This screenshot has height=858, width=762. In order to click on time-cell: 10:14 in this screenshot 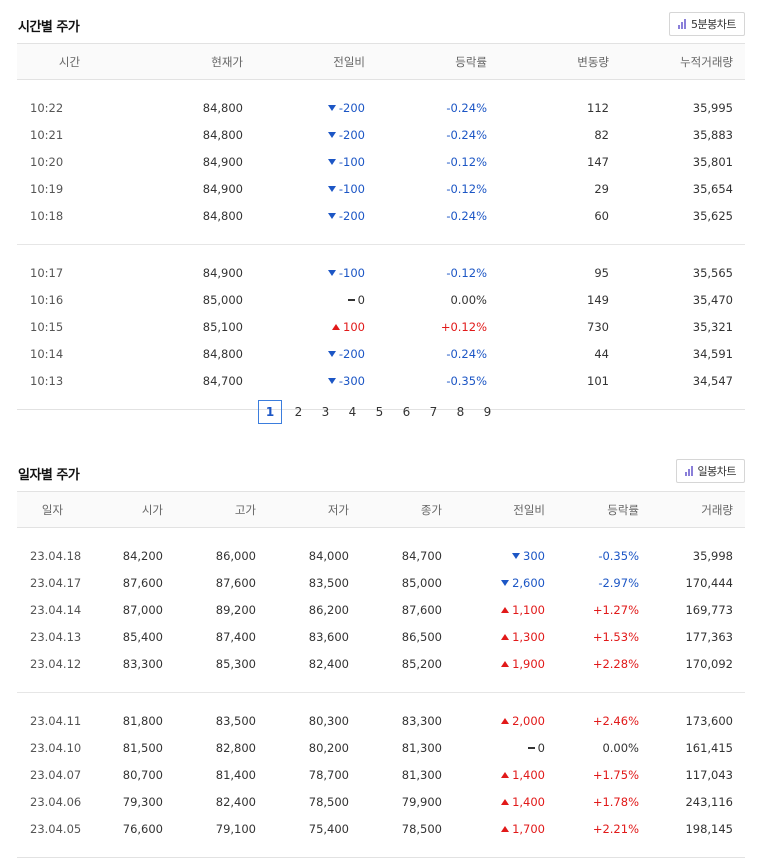, I will do `click(47, 353)`.